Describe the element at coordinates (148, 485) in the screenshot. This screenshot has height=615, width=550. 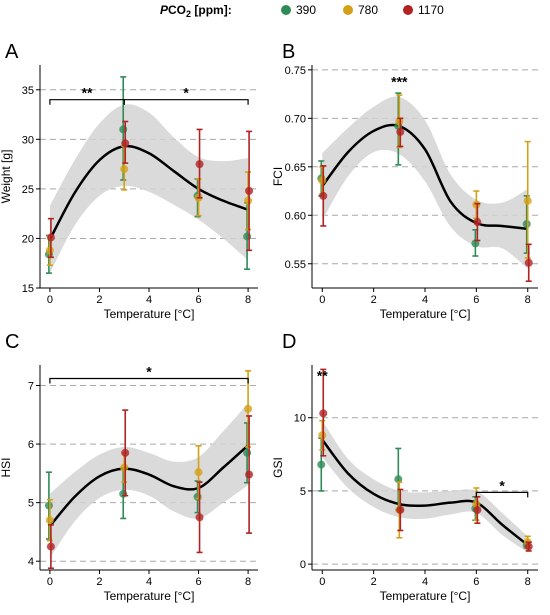
I see `fit-curve-c` at that location.